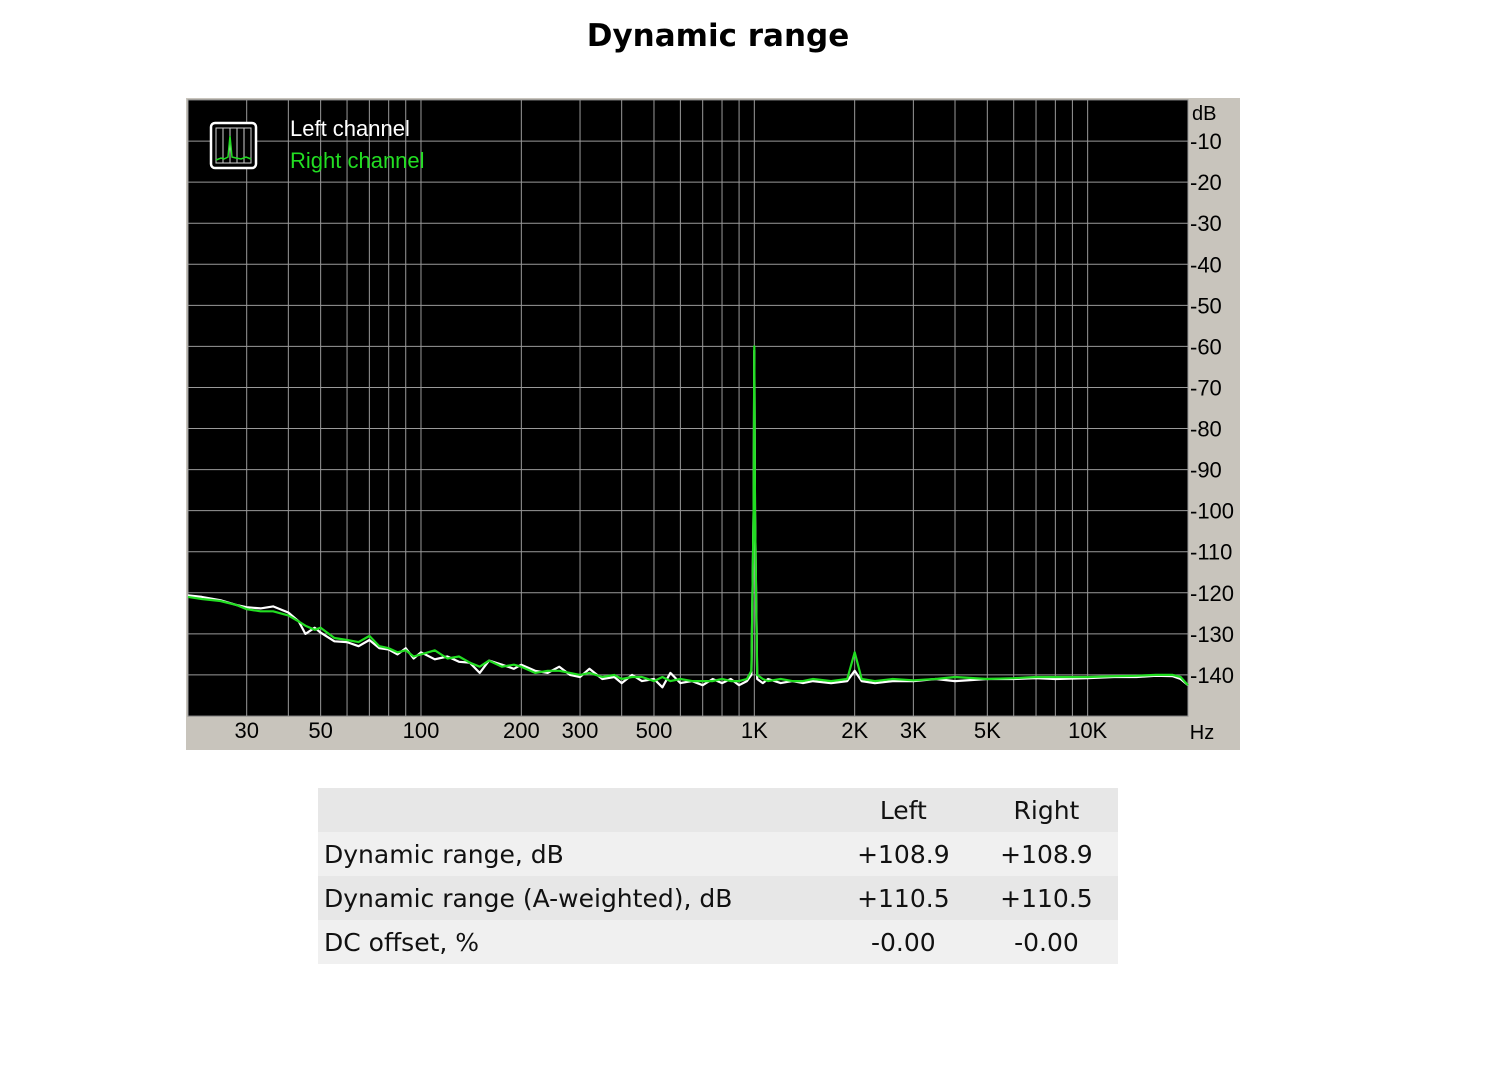  I want to click on y-tick-label: -110, so click(1211, 552).